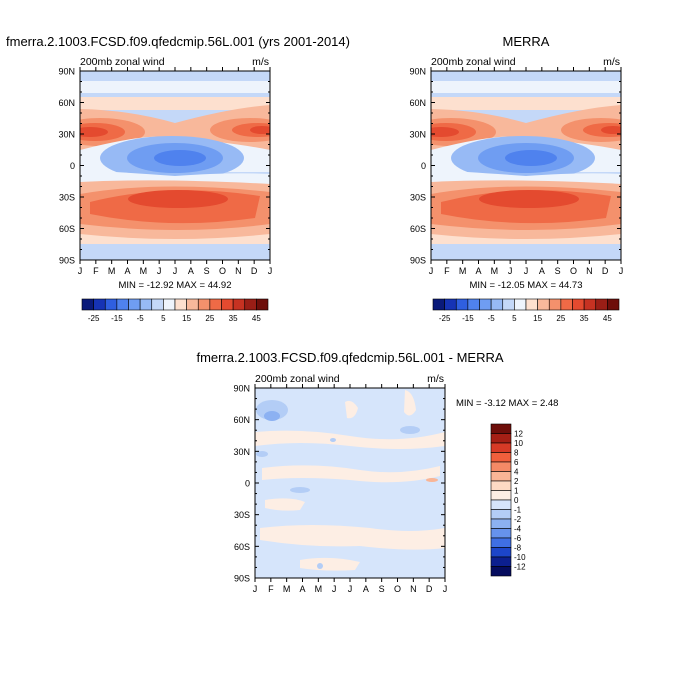  What do you see at coordinates (350, 483) in the screenshot?
I see `difference-field` at bounding box center [350, 483].